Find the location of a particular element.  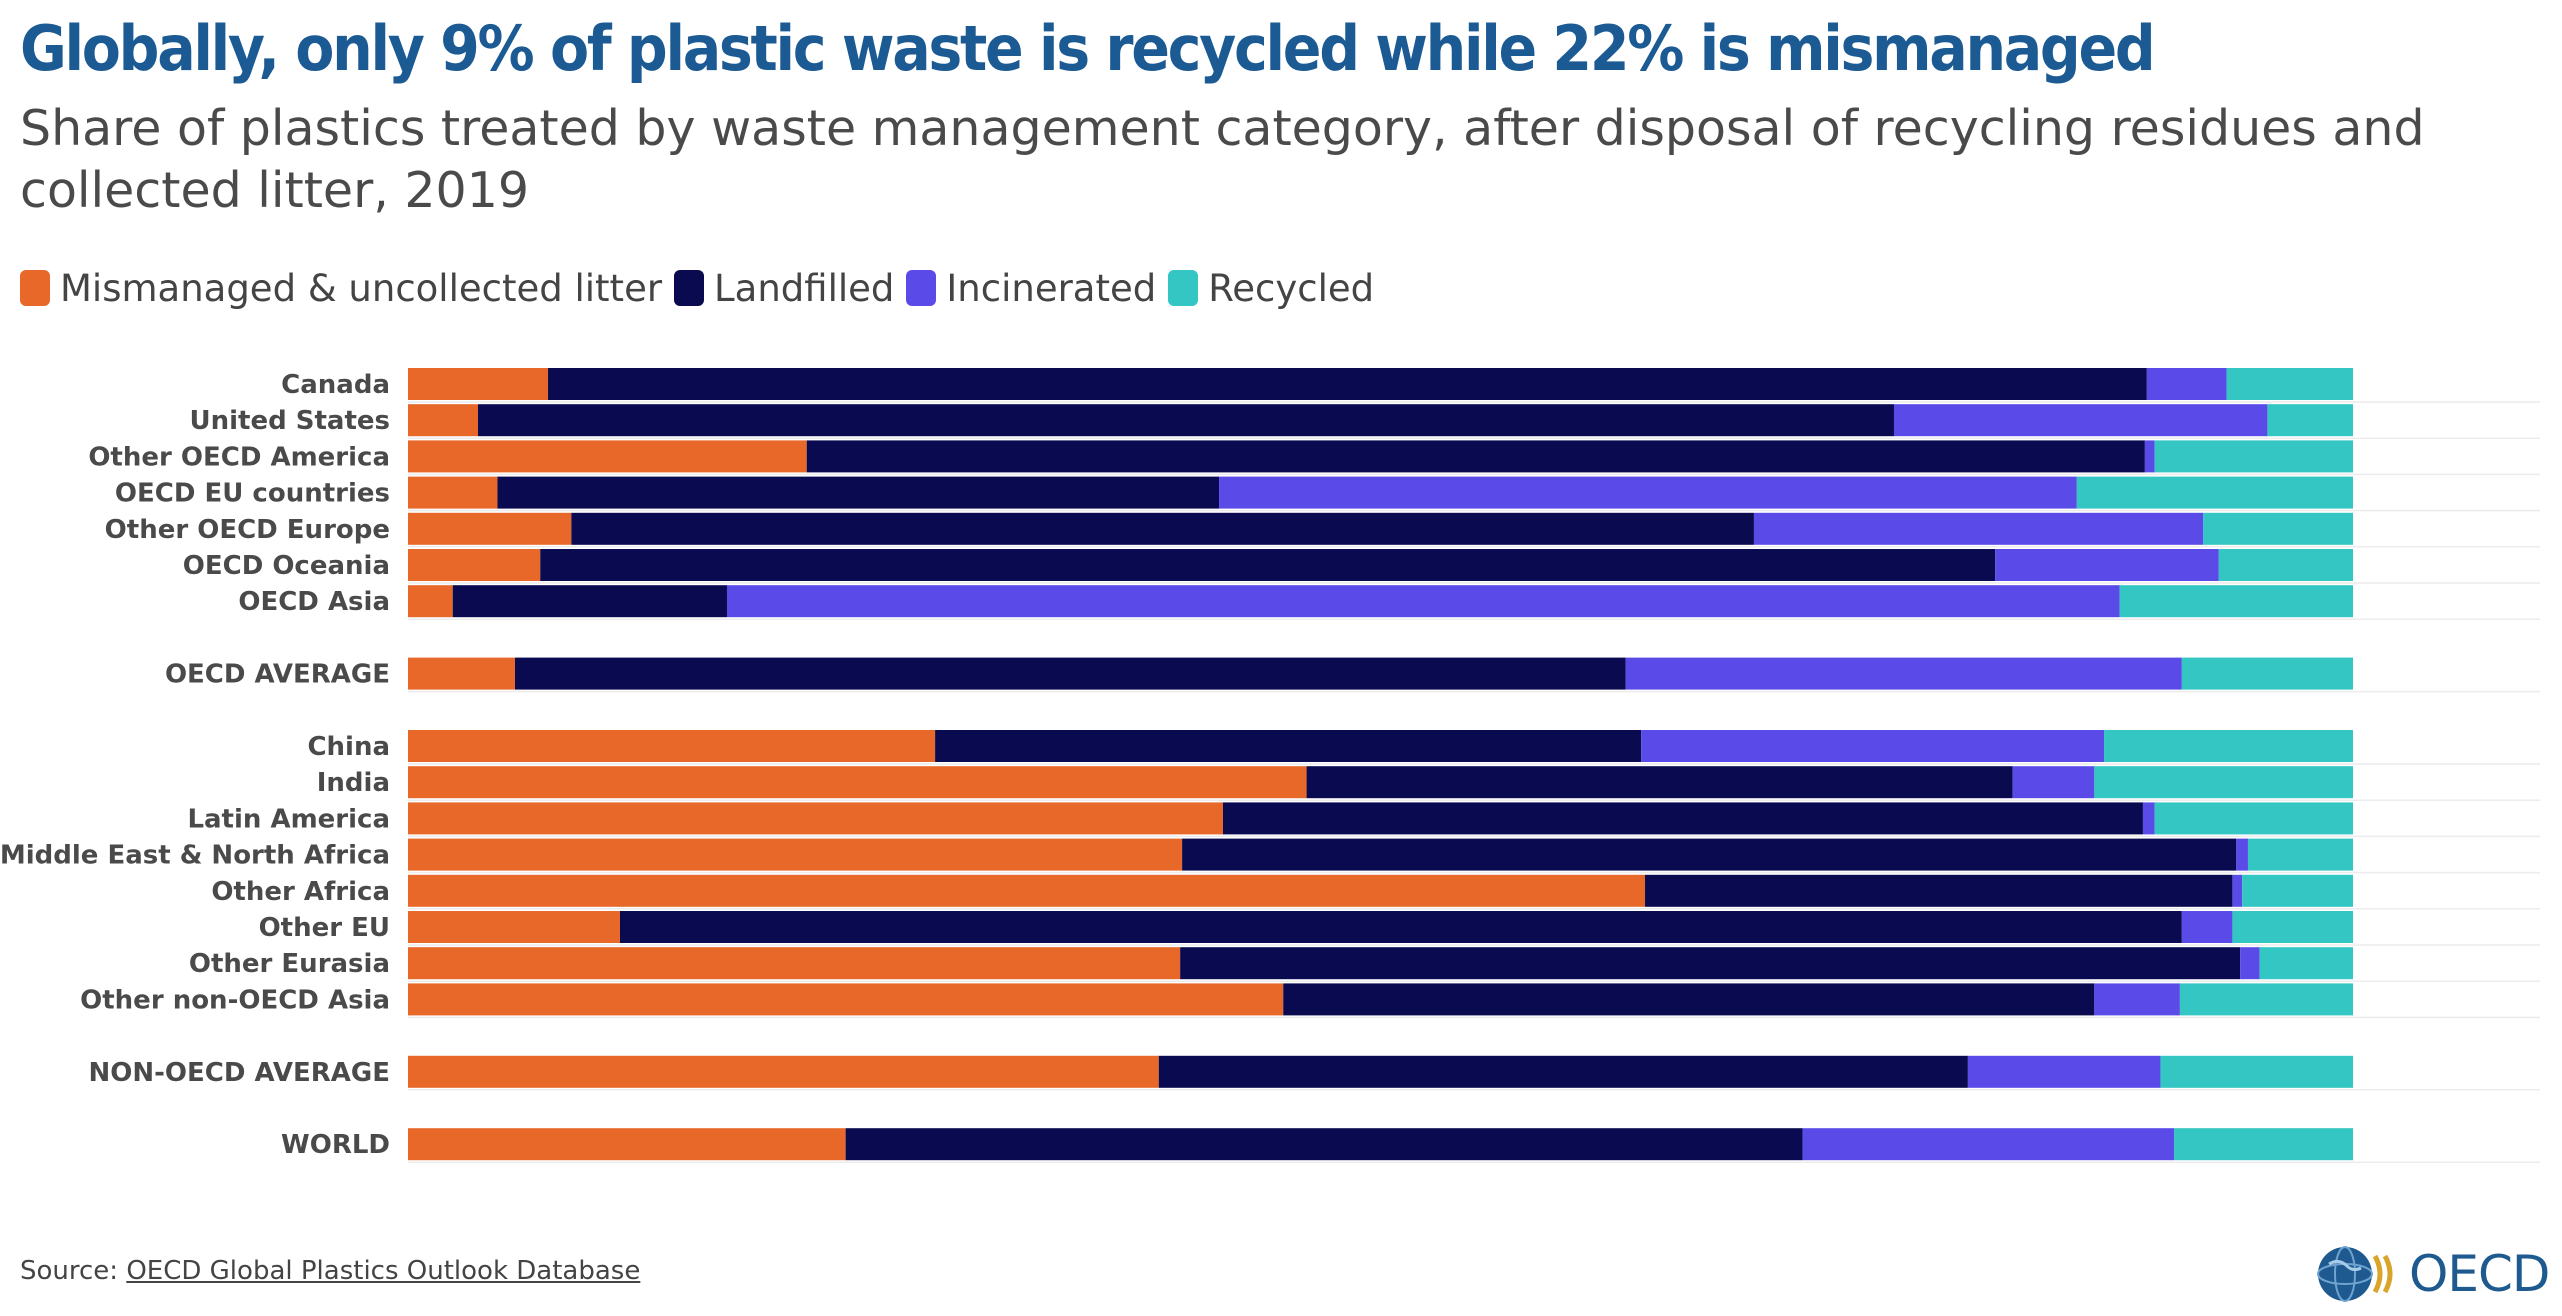

bar-row: China is located at coordinates (1423, 747).